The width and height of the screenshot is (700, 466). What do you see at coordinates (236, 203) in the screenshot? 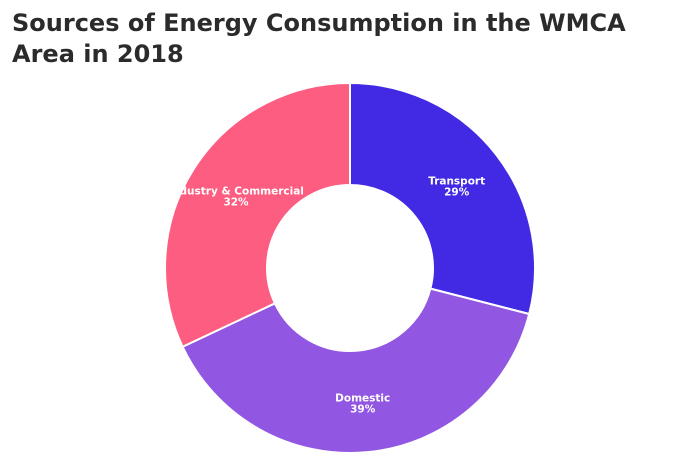
I see `slice-value-industry-commercial: 32%` at bounding box center [236, 203].